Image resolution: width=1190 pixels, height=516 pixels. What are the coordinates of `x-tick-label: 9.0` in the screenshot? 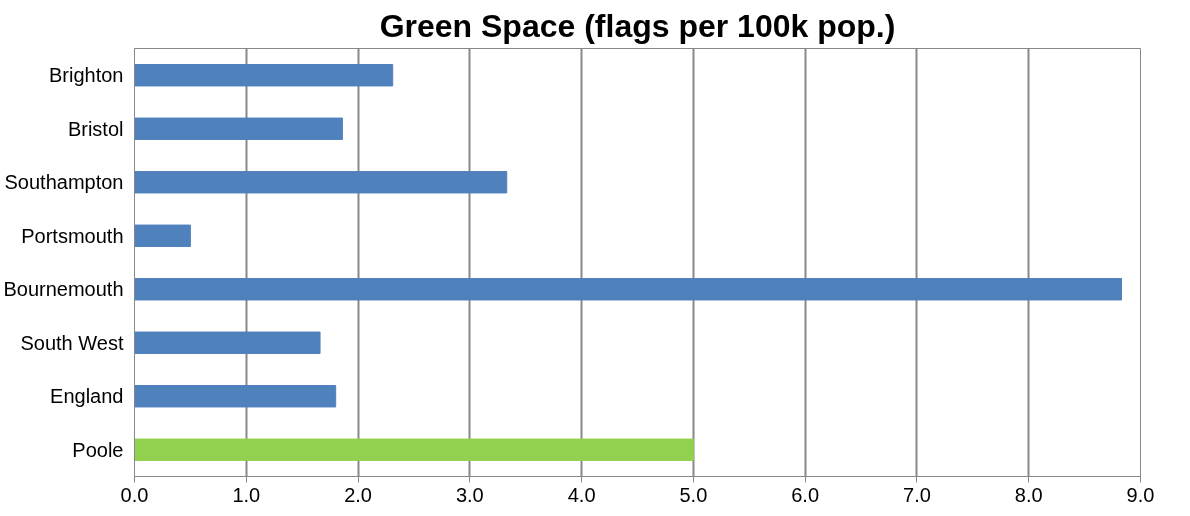 It's located at (1140, 494).